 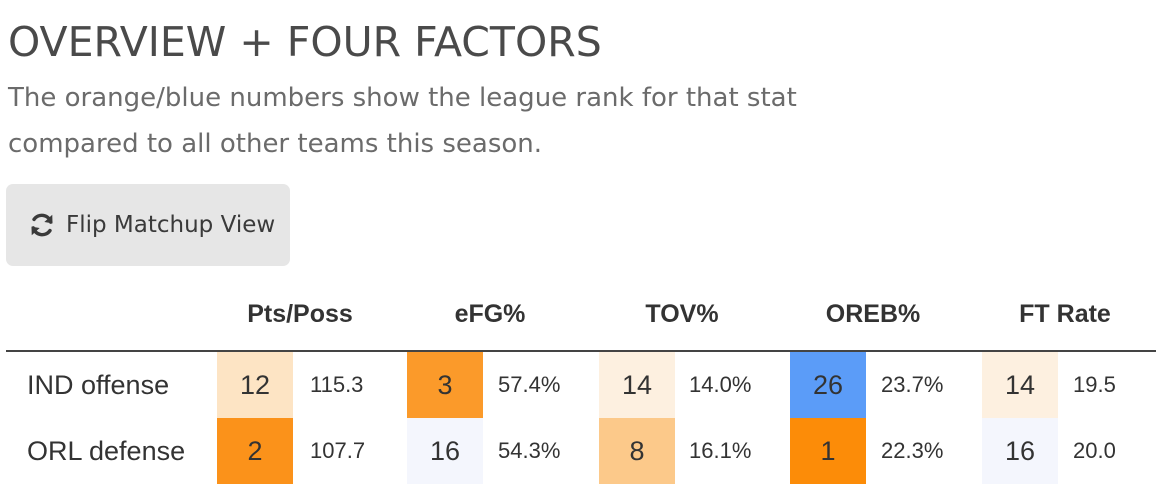 I want to click on stat-value: 57.4%, so click(x=529, y=384).